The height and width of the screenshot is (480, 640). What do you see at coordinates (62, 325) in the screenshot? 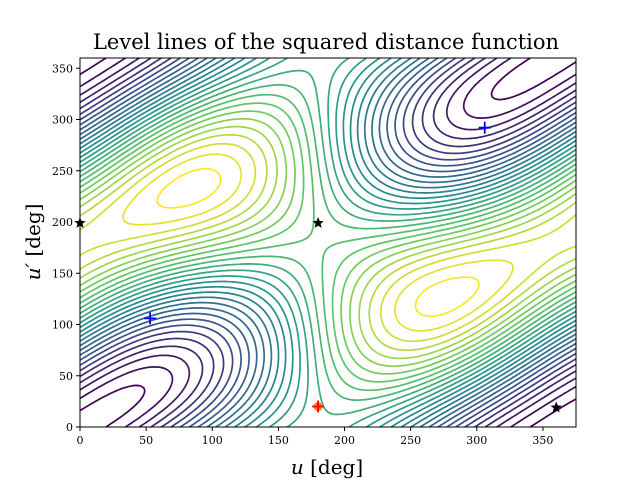
I see `y-tick-label: 100` at bounding box center [62, 325].